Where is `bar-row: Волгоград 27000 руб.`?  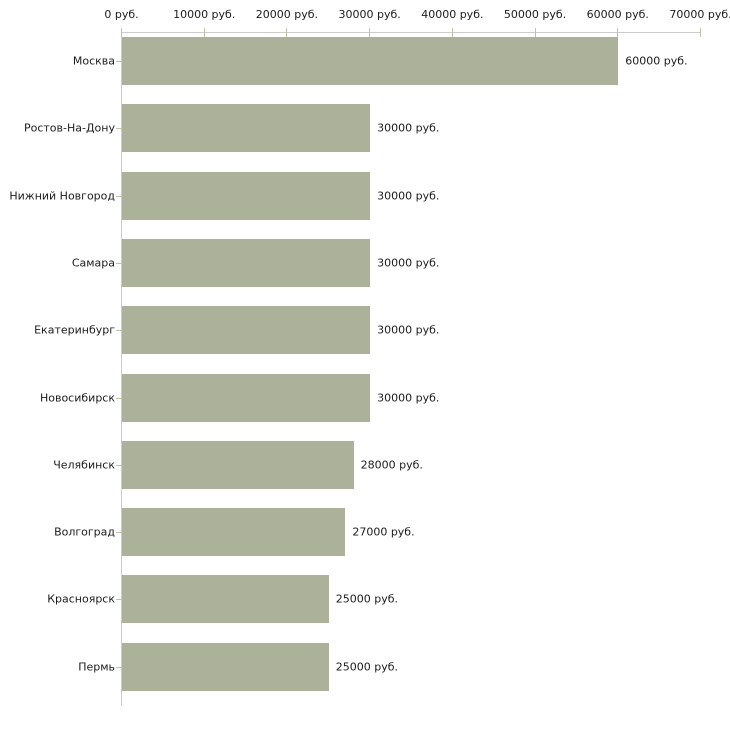 bar-row: Волгоград 27000 руб. is located at coordinates (365, 536).